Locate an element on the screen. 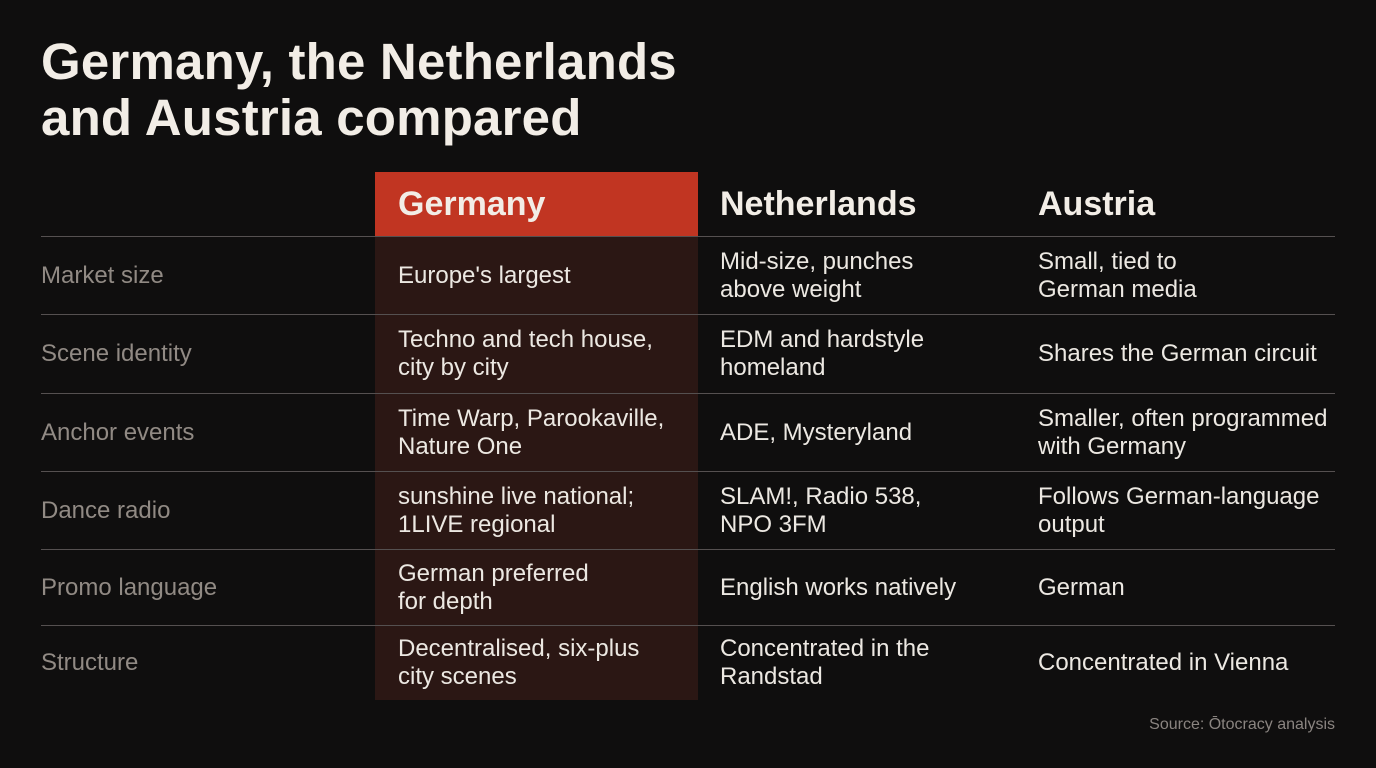 The image size is (1376, 768). cell-scene-identity-netherlands: EDM and hardstyle homeland is located at coordinates (822, 353).